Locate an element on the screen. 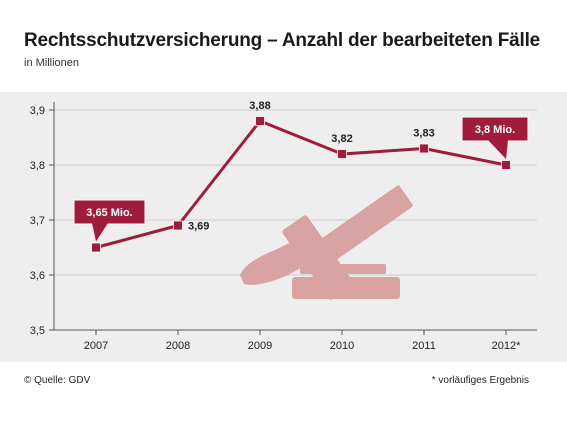 The width and height of the screenshot is (567, 426). x-tick-label: 2009 is located at coordinates (260, 346).